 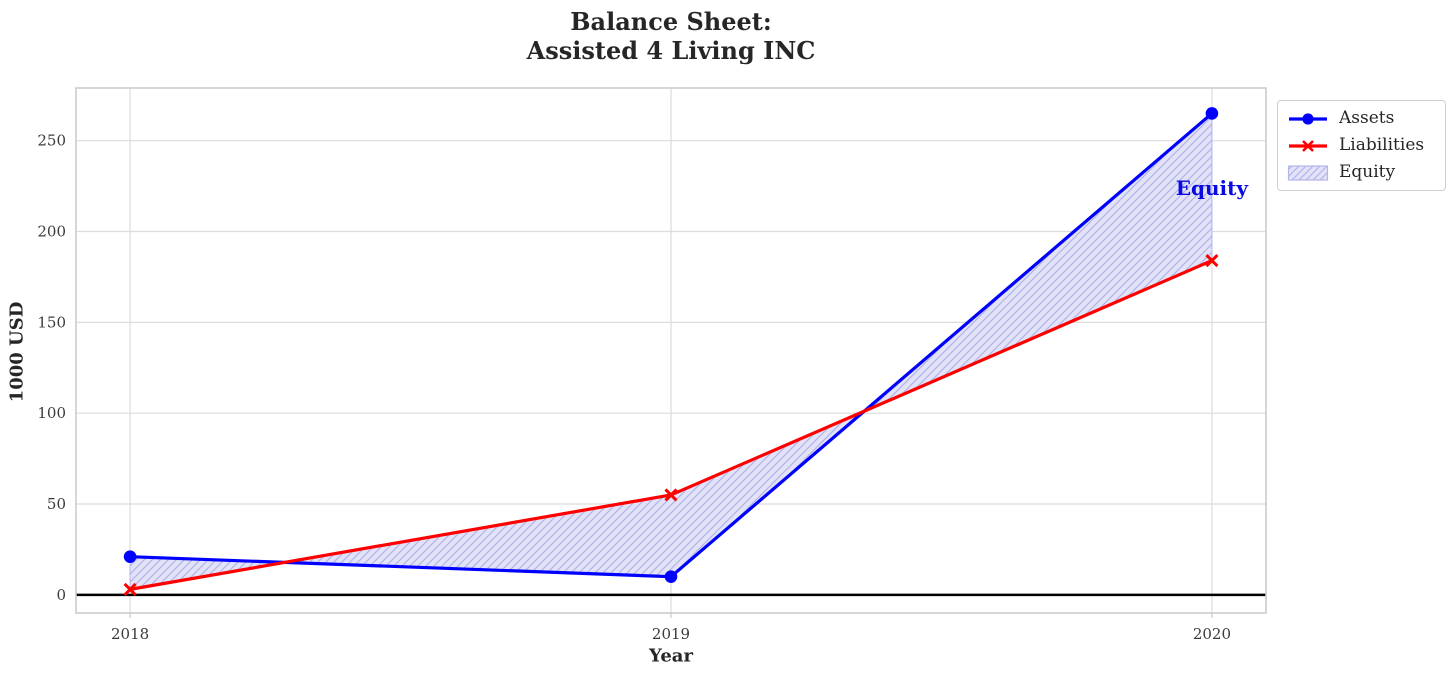 I want to click on equity-legend-swatch-icon, so click(x=1308, y=172).